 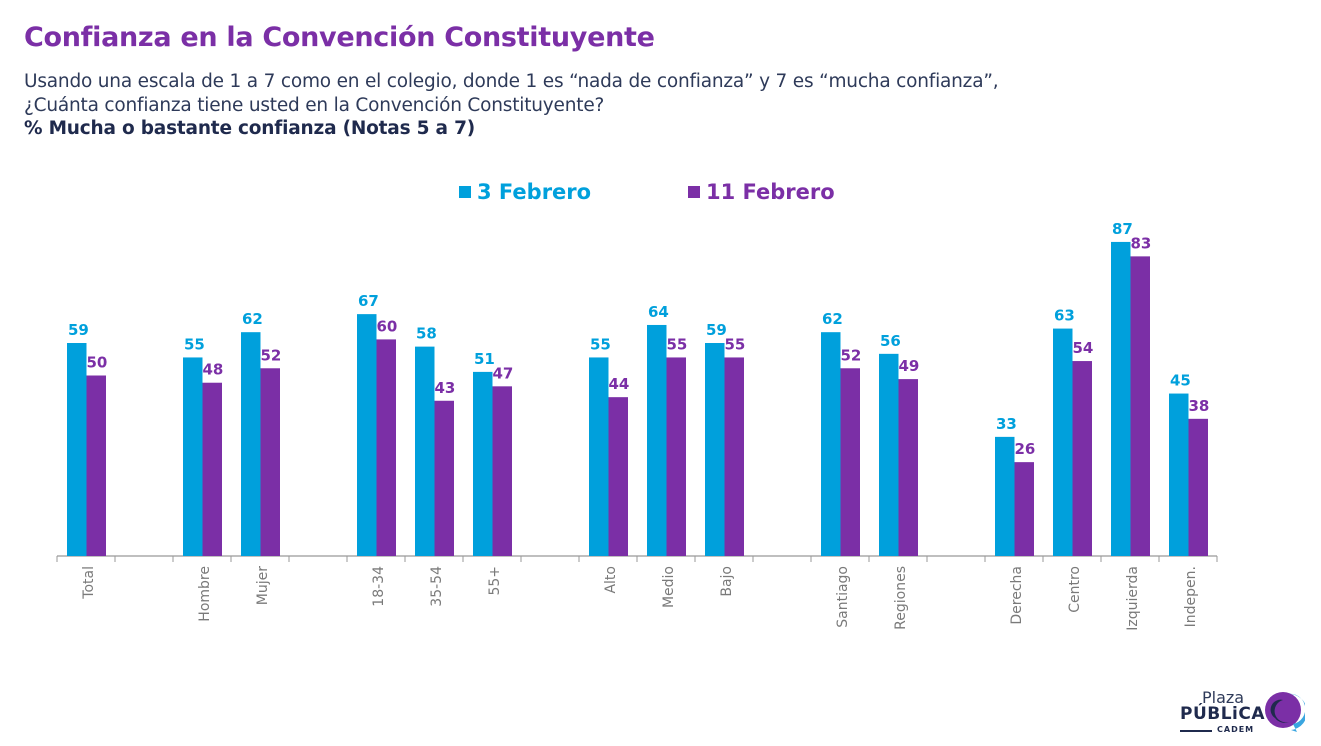 What do you see at coordinates (619, 384) in the screenshot?
I see `data-label: 44` at bounding box center [619, 384].